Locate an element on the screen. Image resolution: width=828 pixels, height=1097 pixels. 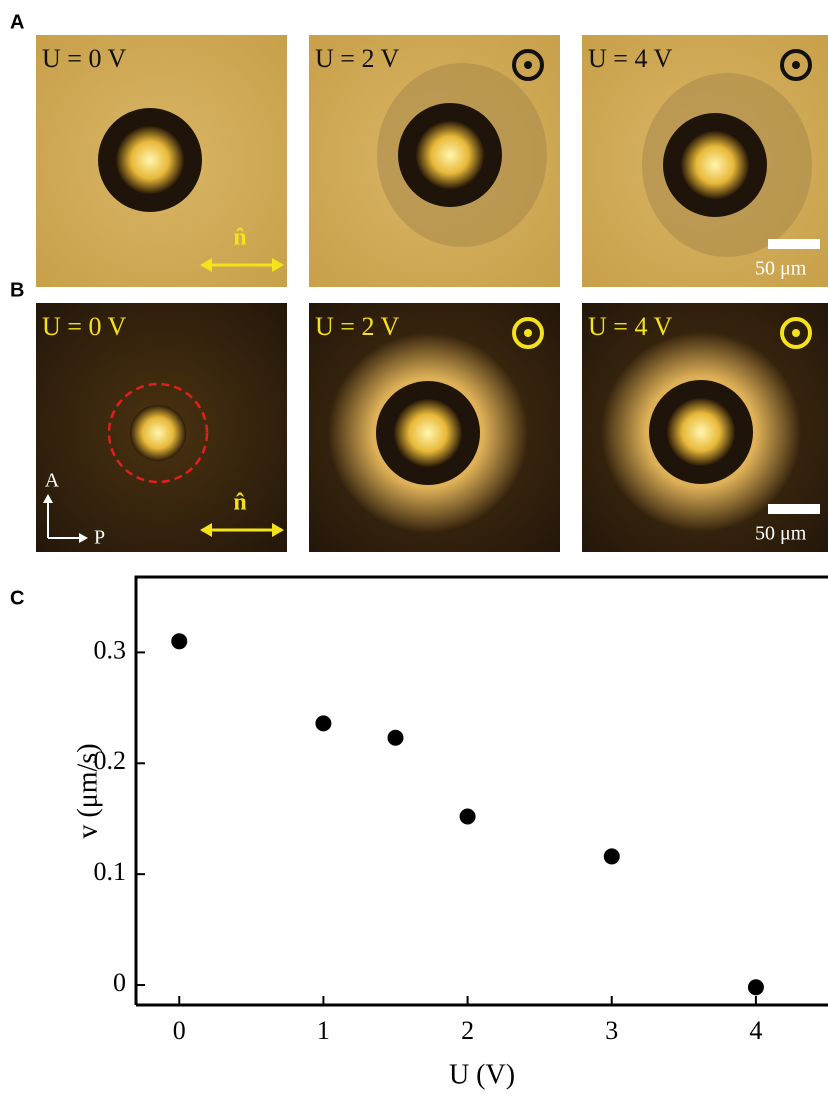
y-axis-label: v (μm/s) is located at coordinates (87, 790).